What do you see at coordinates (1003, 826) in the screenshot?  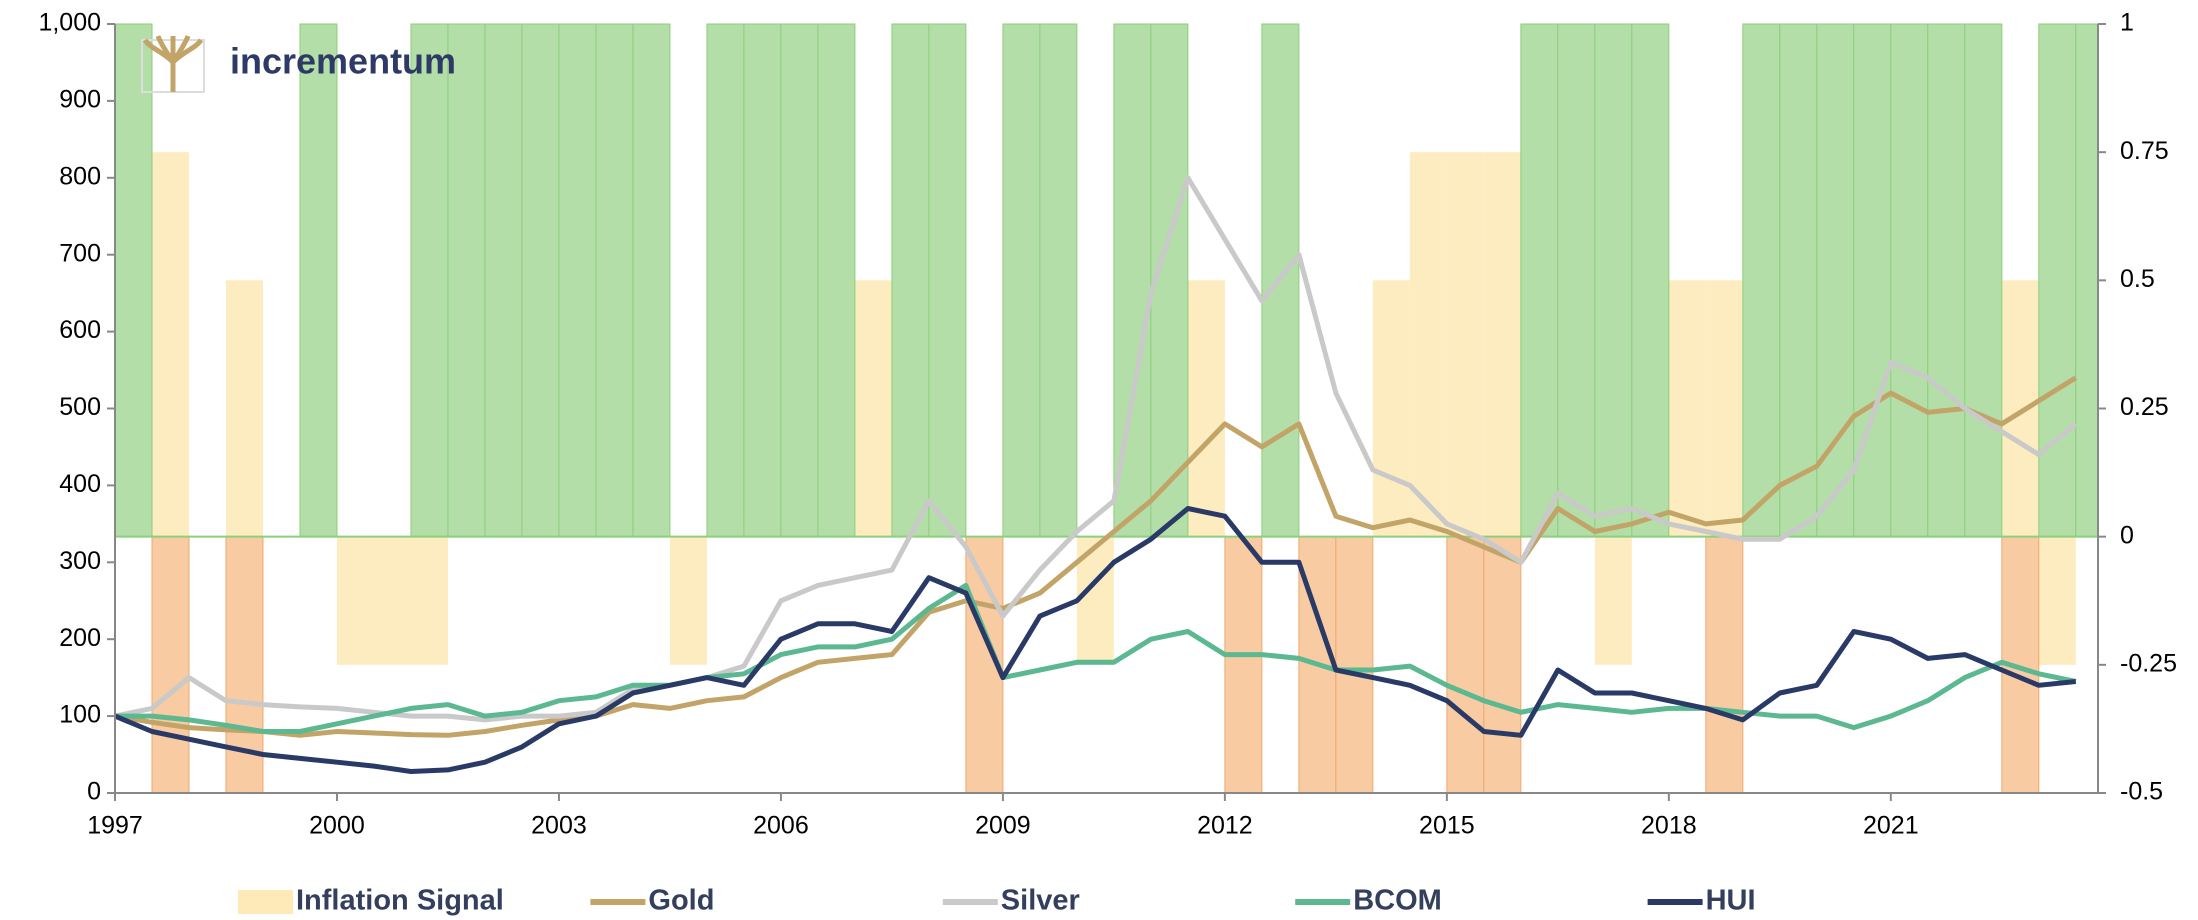 I see `x-tick-label: 2009` at bounding box center [1003, 826].